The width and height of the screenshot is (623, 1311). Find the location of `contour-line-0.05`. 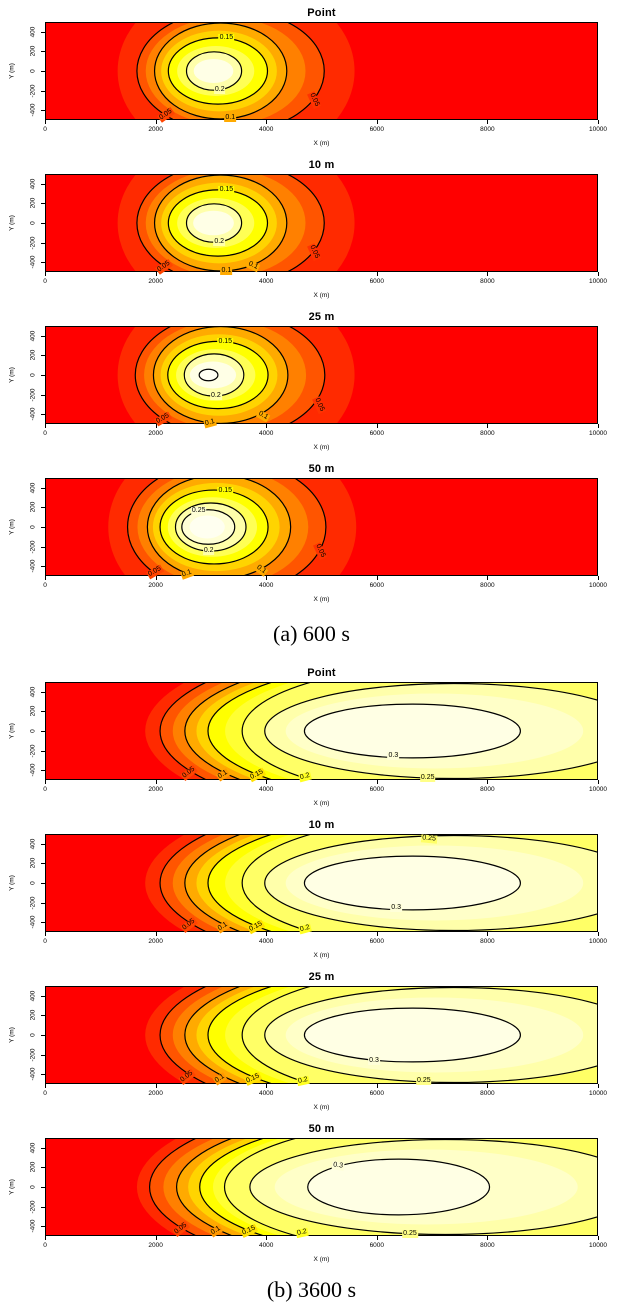

contour-line-0.05 is located at coordinates (227, 527).